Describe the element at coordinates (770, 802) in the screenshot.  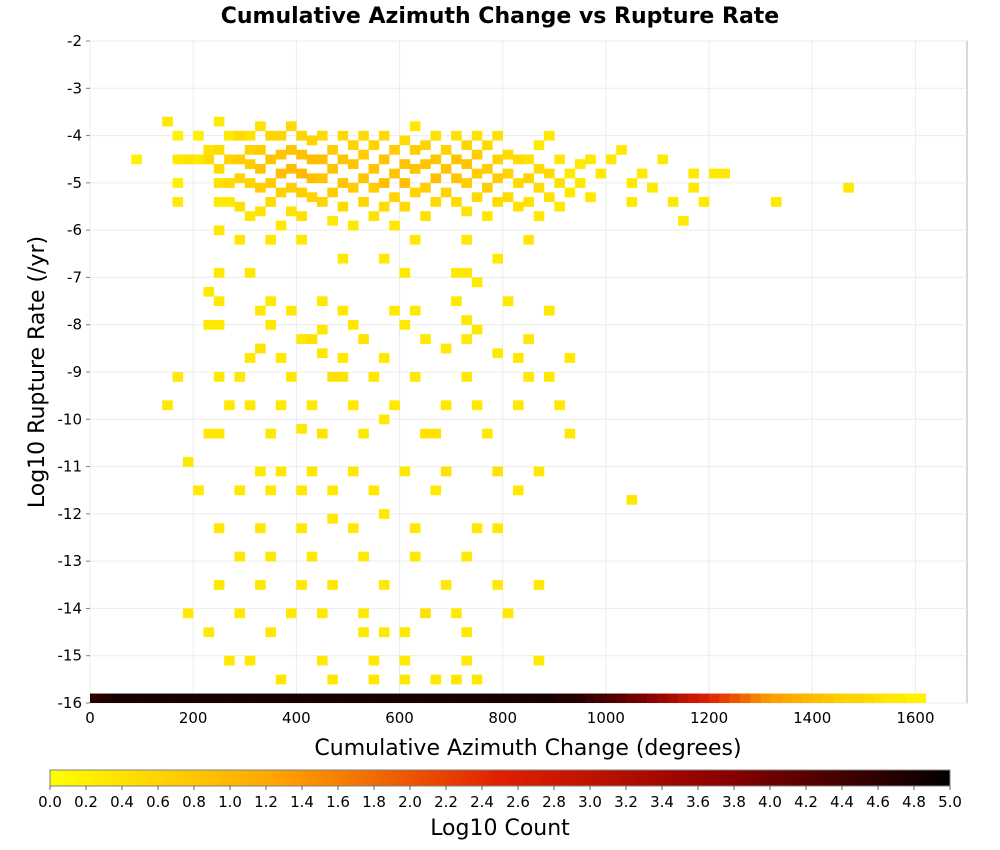
I see `colorbar-tick-label: 4.0` at that location.